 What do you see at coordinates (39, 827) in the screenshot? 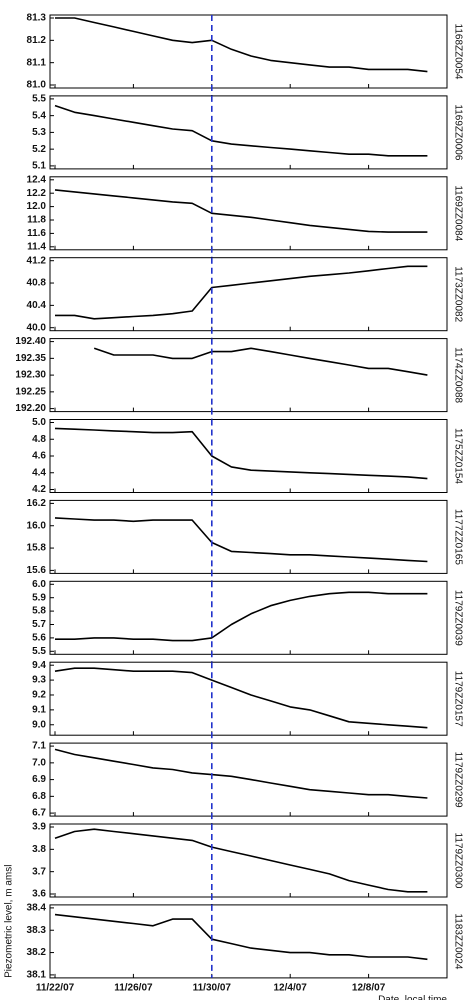
I see `y-tick-label: 3.9` at bounding box center [39, 827].